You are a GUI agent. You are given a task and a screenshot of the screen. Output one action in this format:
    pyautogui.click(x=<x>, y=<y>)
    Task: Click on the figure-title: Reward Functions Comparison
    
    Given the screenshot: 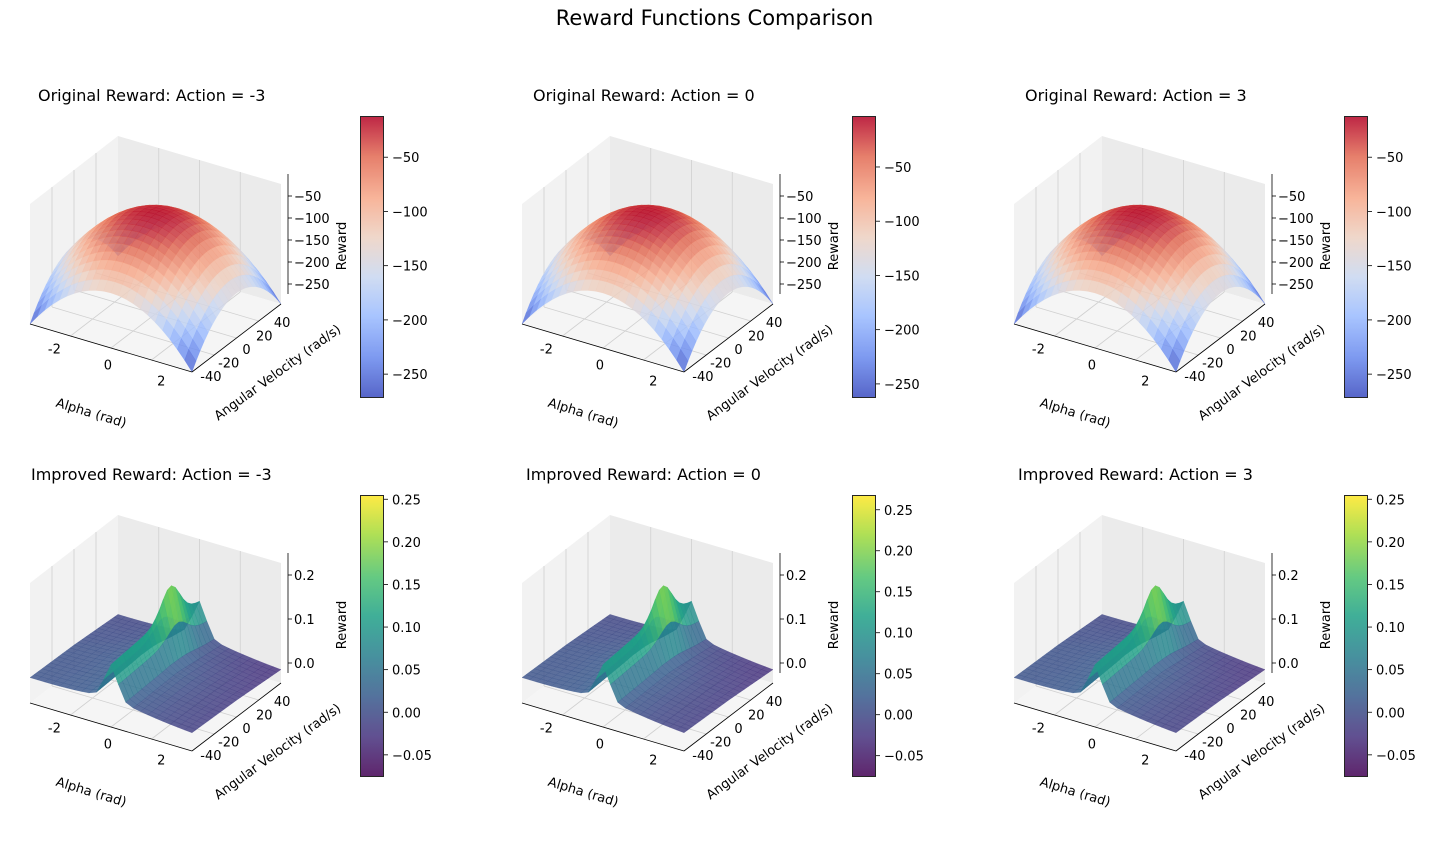 What is the action you would take?
    pyautogui.click(x=714, y=18)
    